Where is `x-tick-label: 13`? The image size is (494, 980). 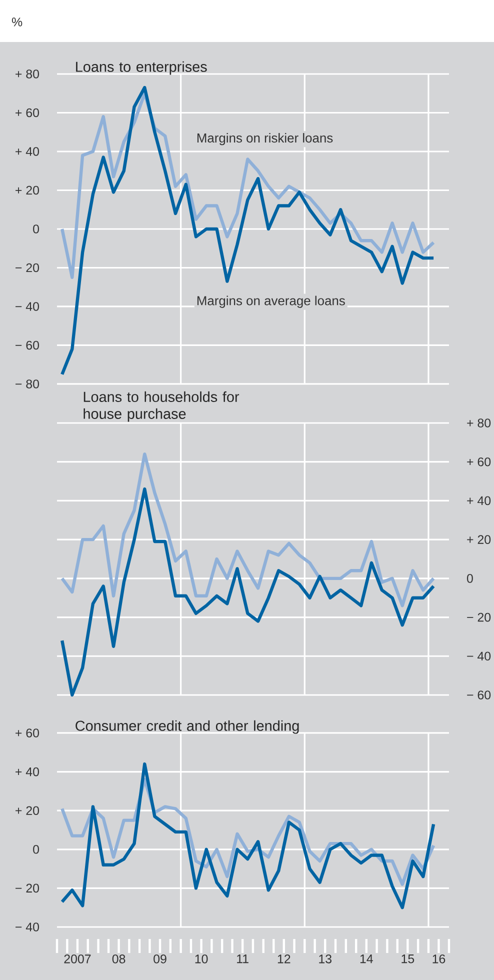
x-tick-label: 13 is located at coordinates (325, 959).